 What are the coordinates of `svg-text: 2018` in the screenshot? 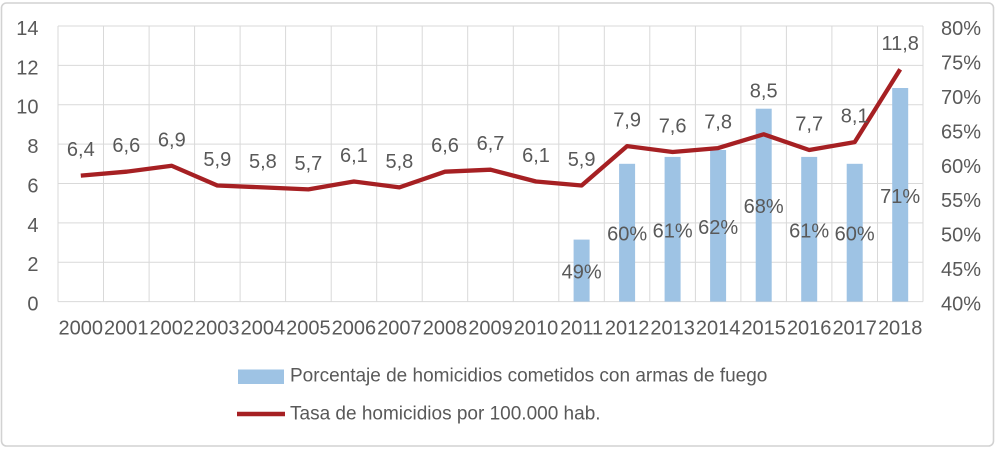 It's located at (900, 329).